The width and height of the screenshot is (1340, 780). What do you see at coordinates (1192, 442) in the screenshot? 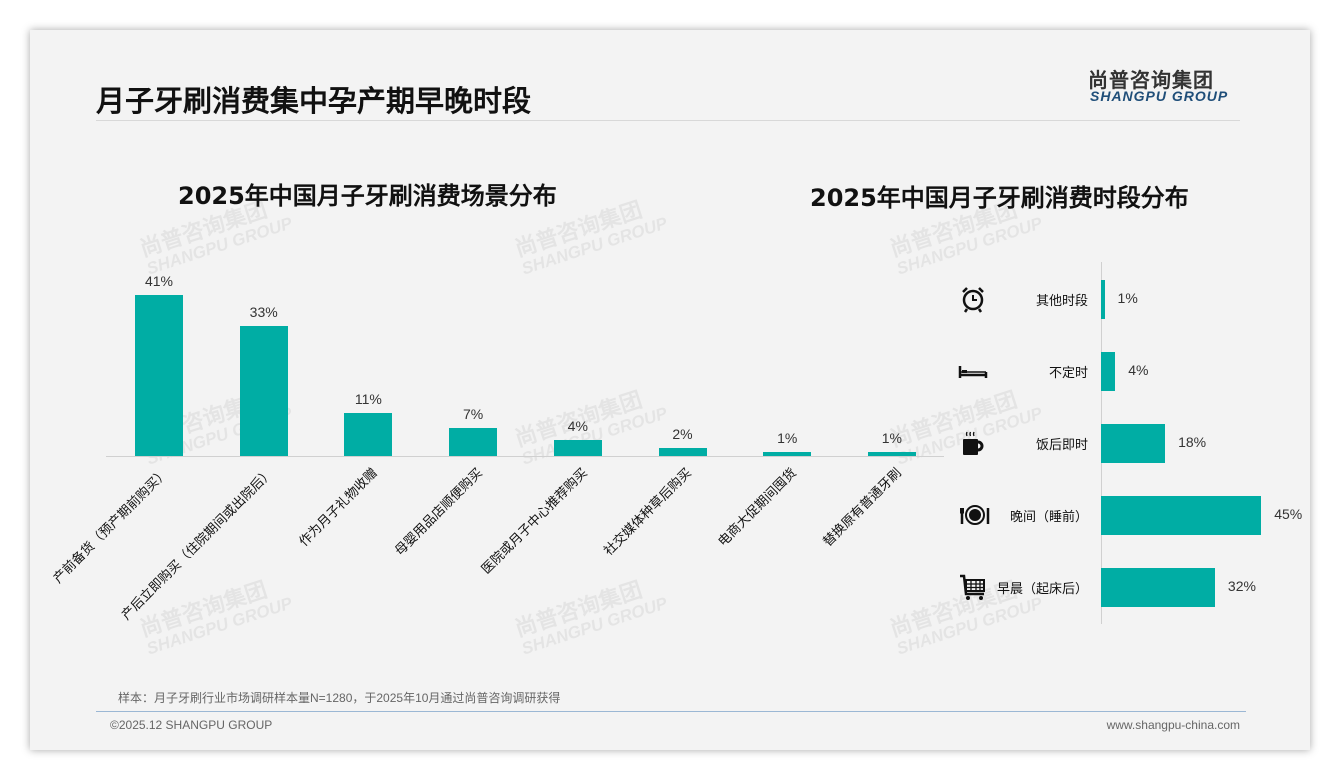
I see `data-label: 18%` at bounding box center [1192, 442].